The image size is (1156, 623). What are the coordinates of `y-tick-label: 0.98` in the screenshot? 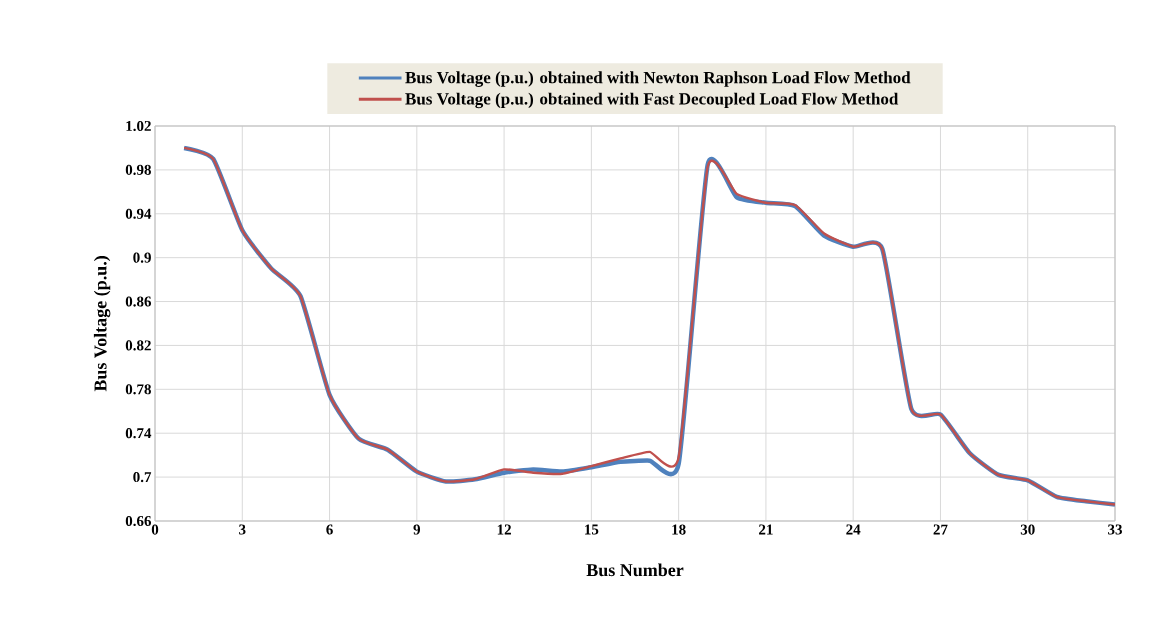 It's located at (138, 169).